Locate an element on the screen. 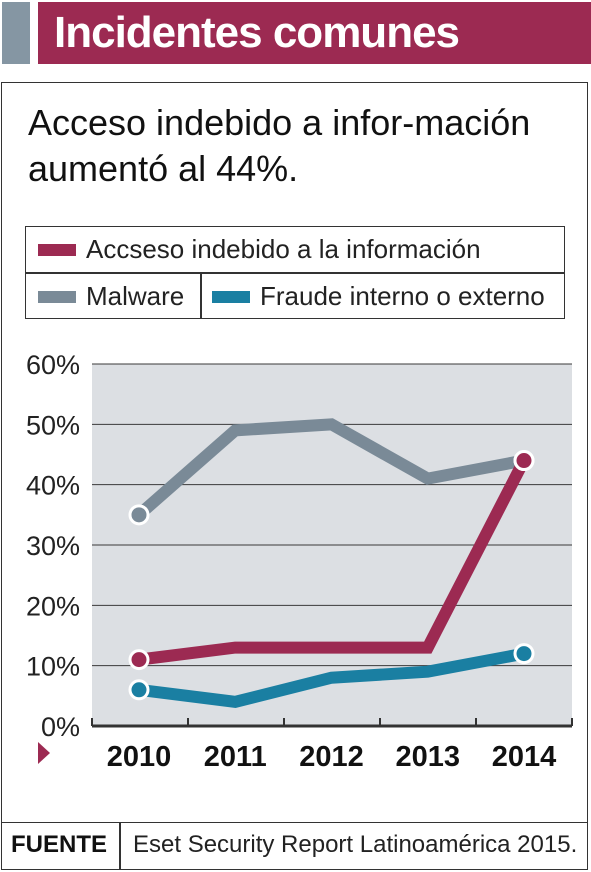 The image size is (591, 872). x-tick-label-2011: 2011 is located at coordinates (235, 757).